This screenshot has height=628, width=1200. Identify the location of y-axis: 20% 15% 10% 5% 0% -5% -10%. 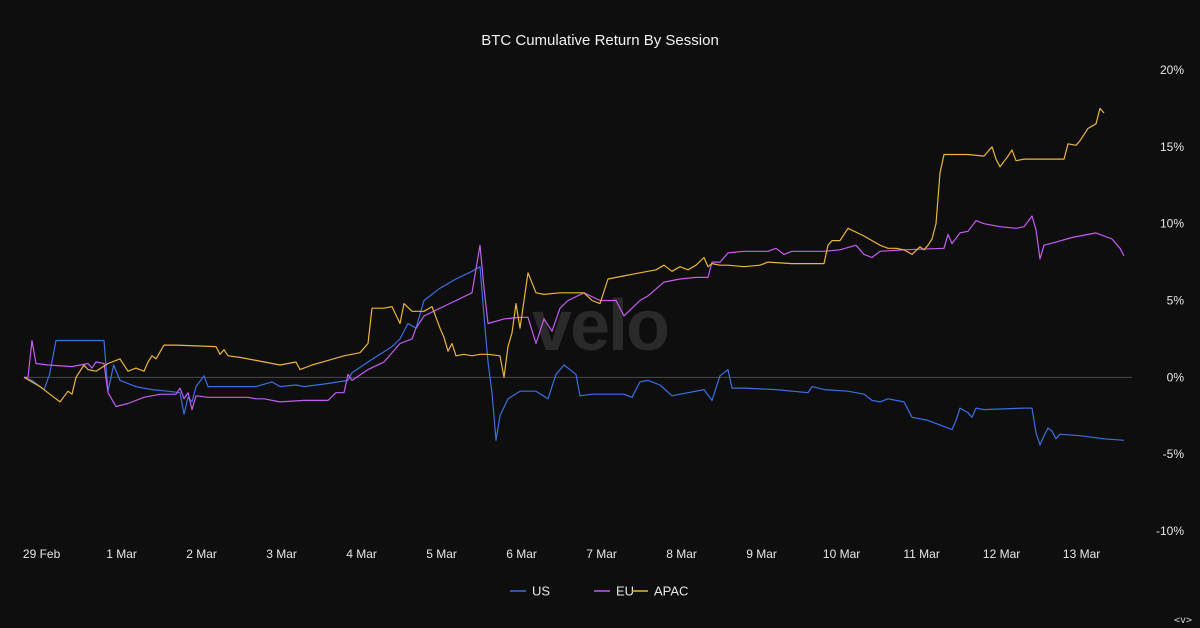
(1170, 300).